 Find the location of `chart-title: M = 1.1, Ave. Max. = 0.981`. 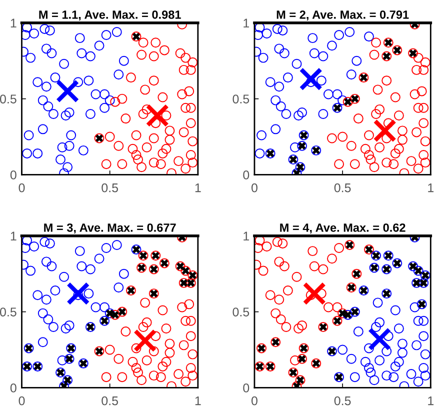

chart-title: M = 1.1, Ave. Max. = 0.981 is located at coordinates (110, 15).